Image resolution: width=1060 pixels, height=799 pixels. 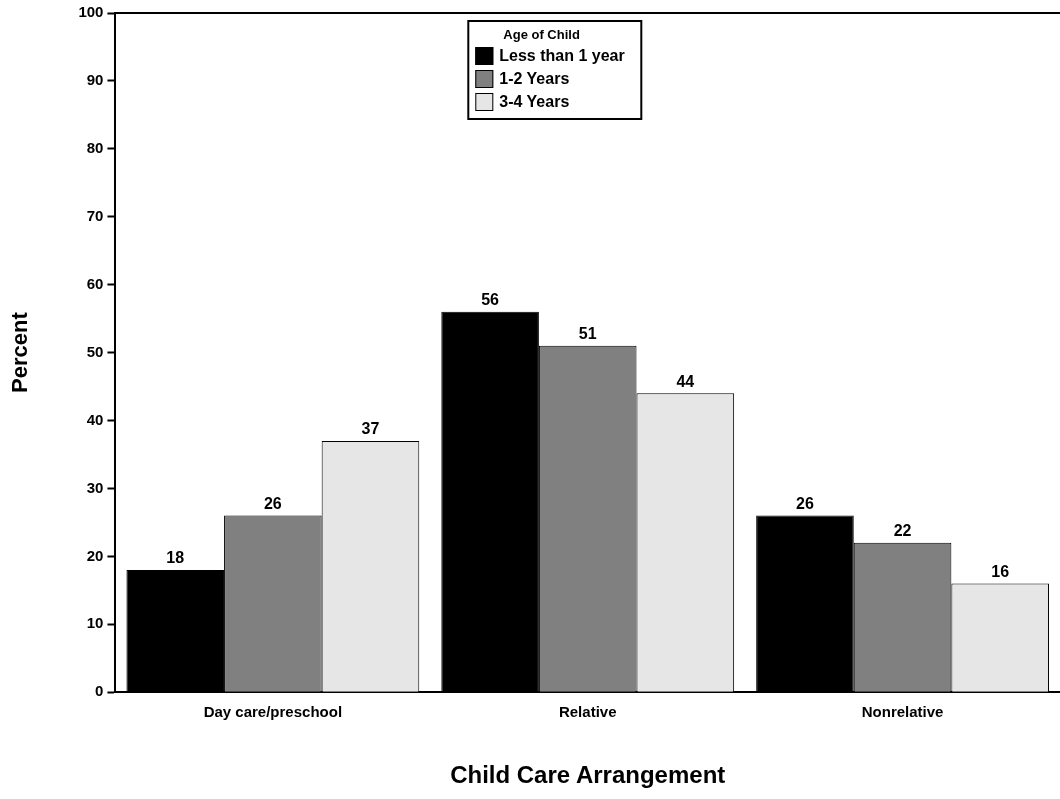 I want to click on y-tick-label: 20, so click(x=95, y=555).